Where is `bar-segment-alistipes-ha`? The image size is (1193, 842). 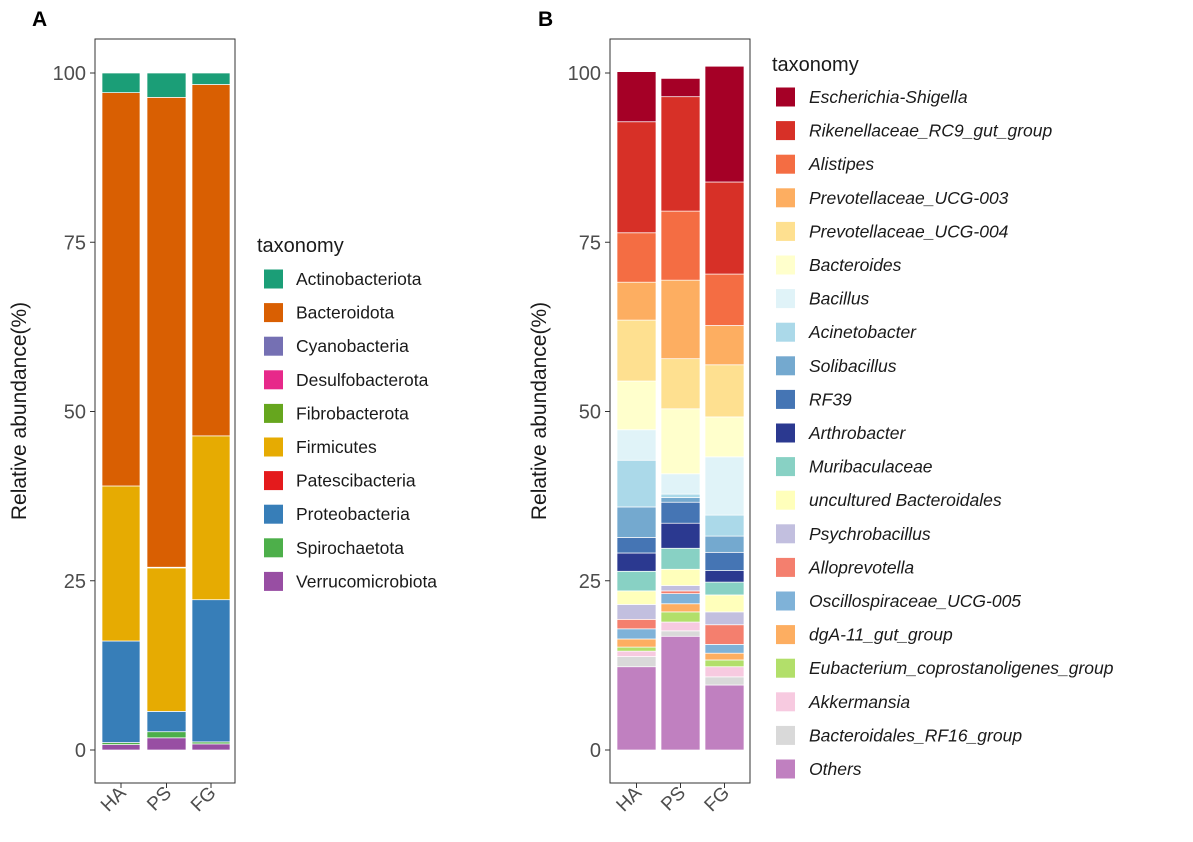
bar-segment-alistipes-ha is located at coordinates (636, 257).